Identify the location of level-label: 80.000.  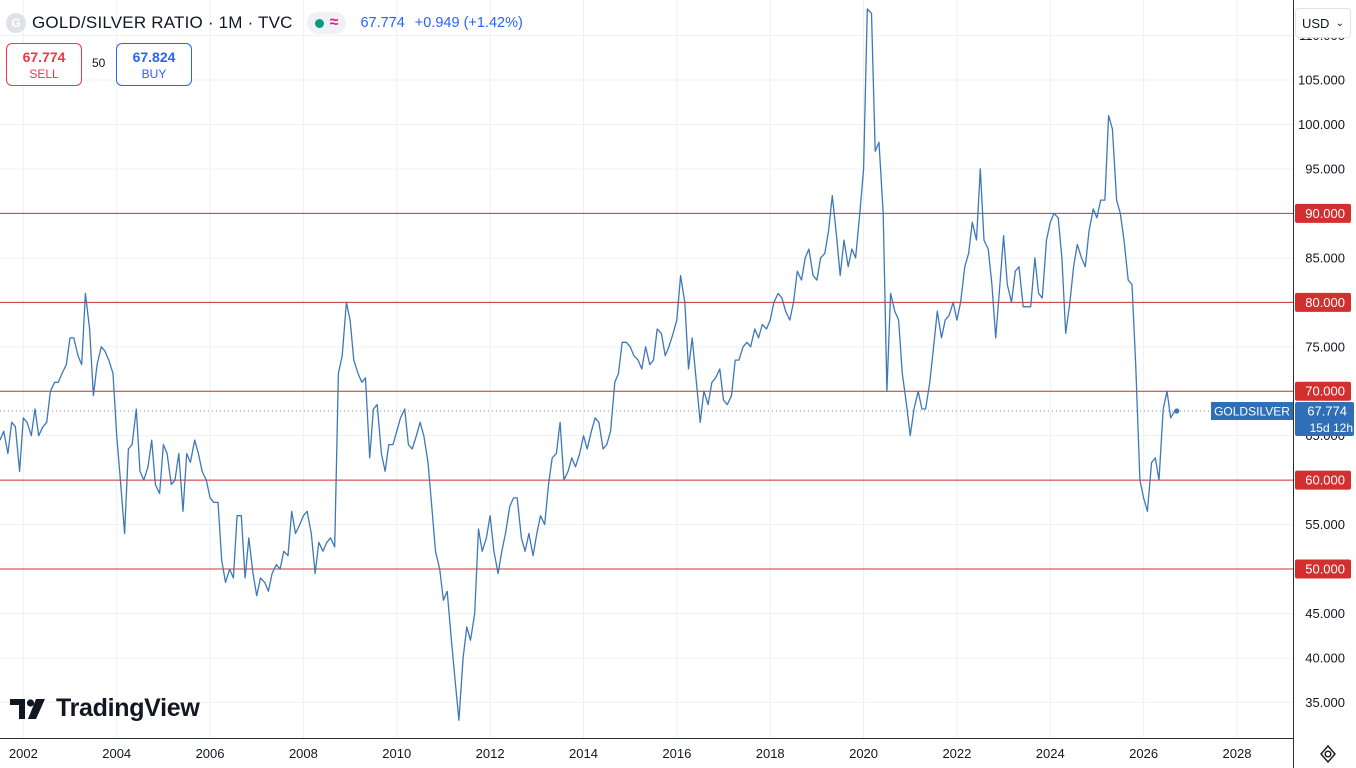
(1325, 302).